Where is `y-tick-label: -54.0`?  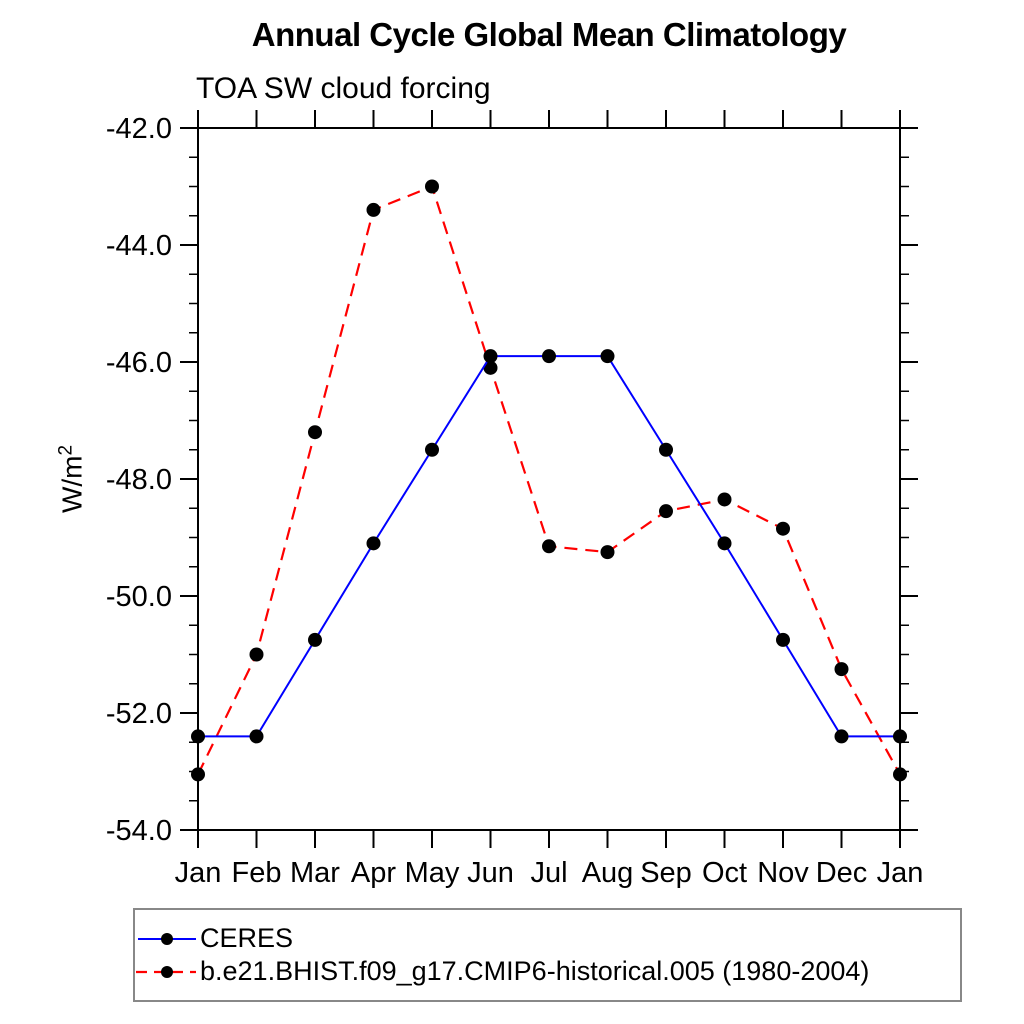 y-tick-label: -54.0 is located at coordinates (139, 831).